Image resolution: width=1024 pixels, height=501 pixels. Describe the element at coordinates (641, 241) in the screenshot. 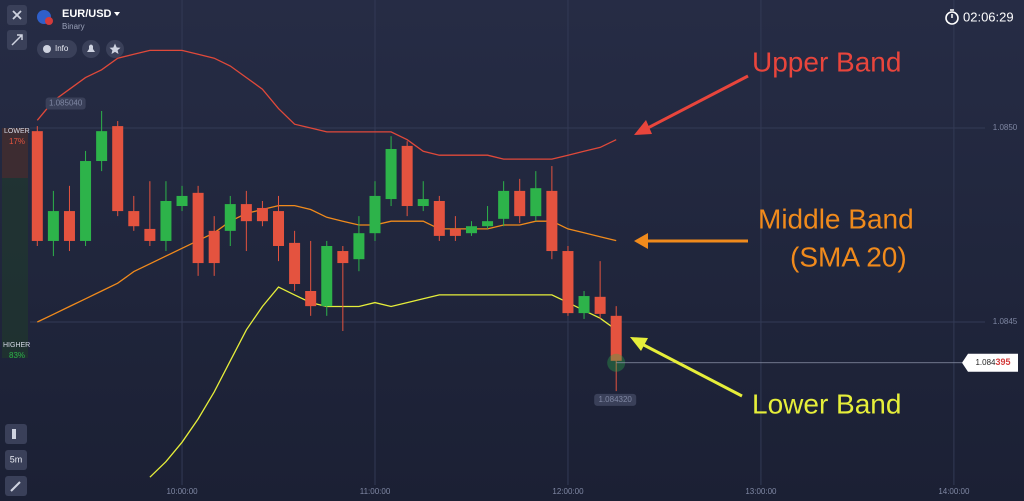

I see `middle-arrowhead` at that location.